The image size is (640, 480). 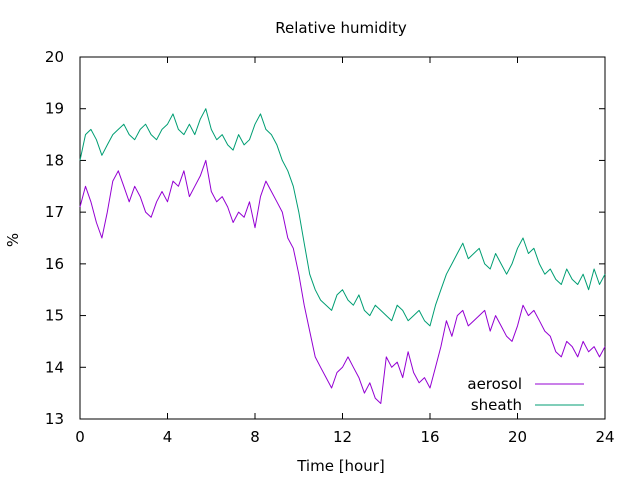 What do you see at coordinates (517, 437) in the screenshot?
I see `x-tick-label: 20` at bounding box center [517, 437].